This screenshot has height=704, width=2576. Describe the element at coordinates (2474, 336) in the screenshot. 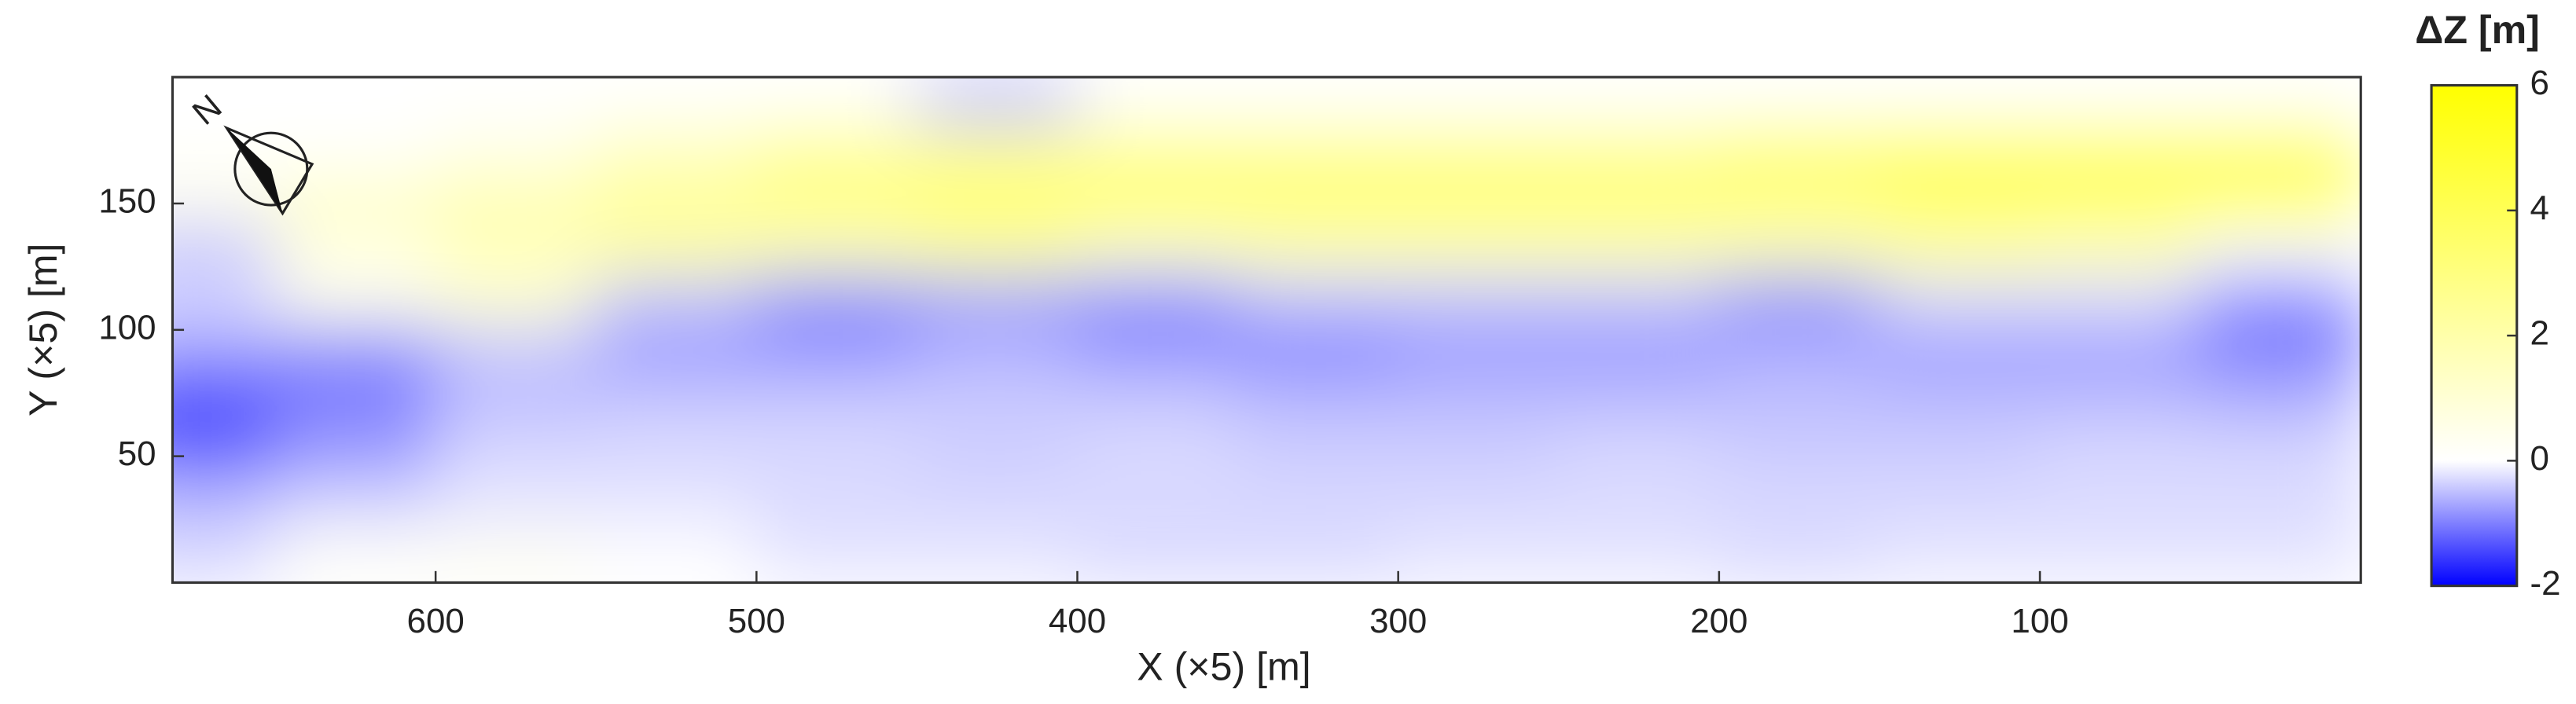

I see `colorbar` at that location.